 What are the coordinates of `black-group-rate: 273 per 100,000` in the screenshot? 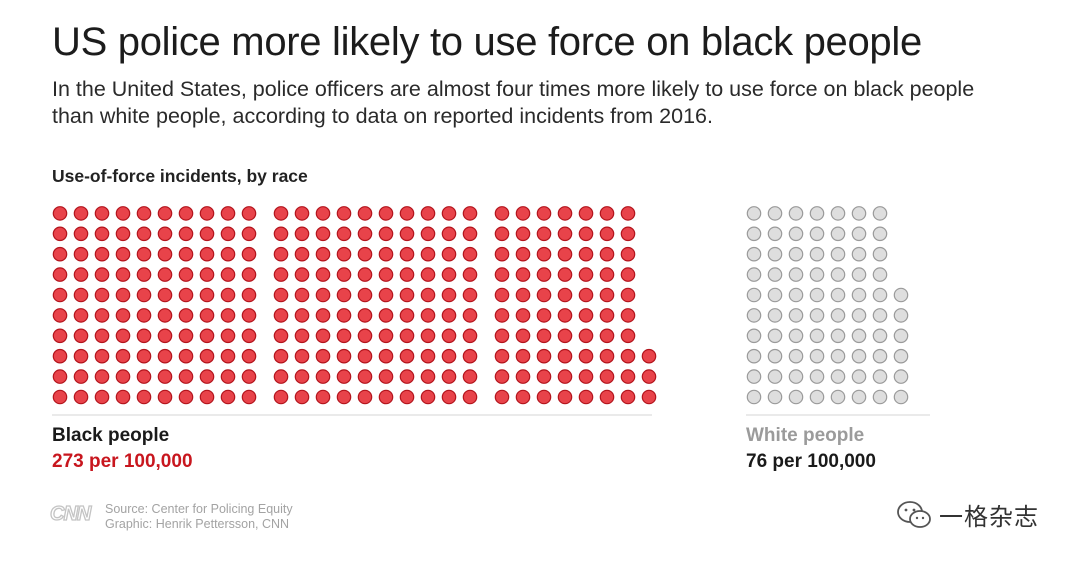 It's located at (122, 461).